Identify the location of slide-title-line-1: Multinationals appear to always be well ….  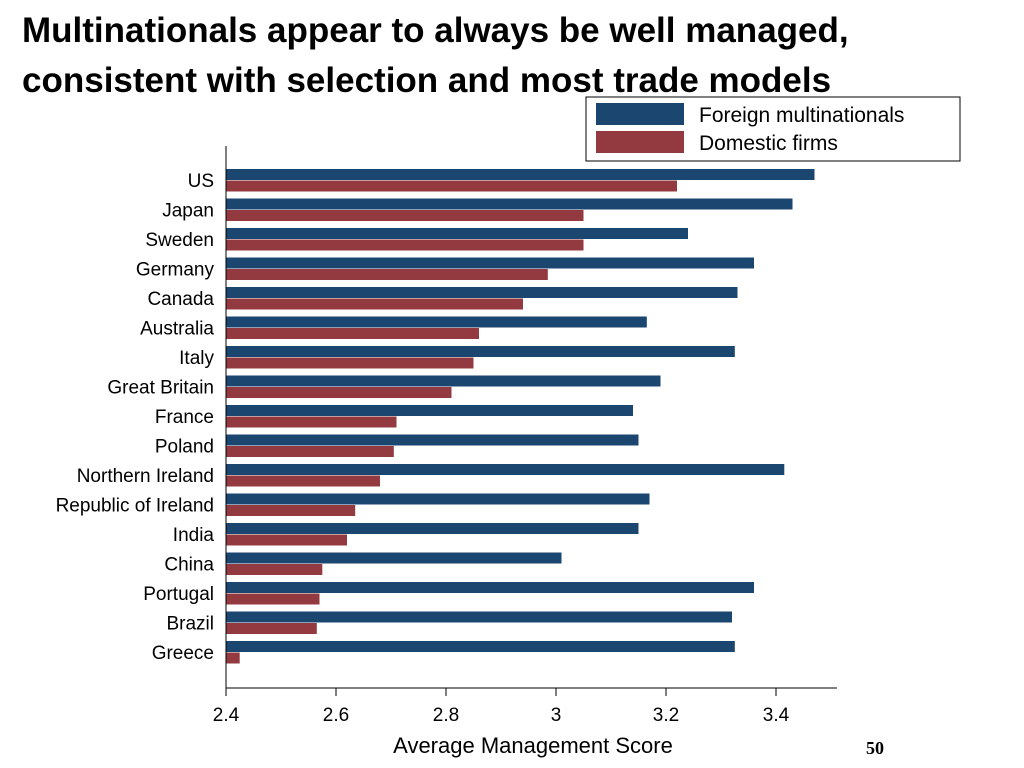
(435, 30).